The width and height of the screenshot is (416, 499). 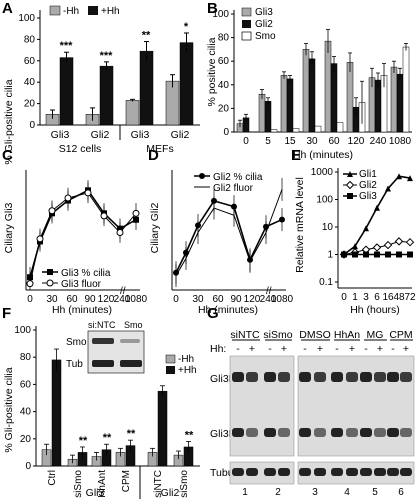 What do you see at coordinates (388, 297) in the screenshot?
I see `e-xtick-label: 16` at bounding box center [388, 297].